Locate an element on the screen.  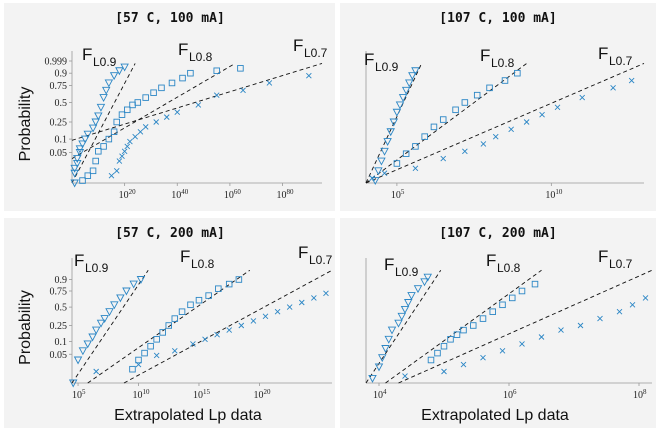
y-tick-label: 0.1 is located at coordinates (61, 140).